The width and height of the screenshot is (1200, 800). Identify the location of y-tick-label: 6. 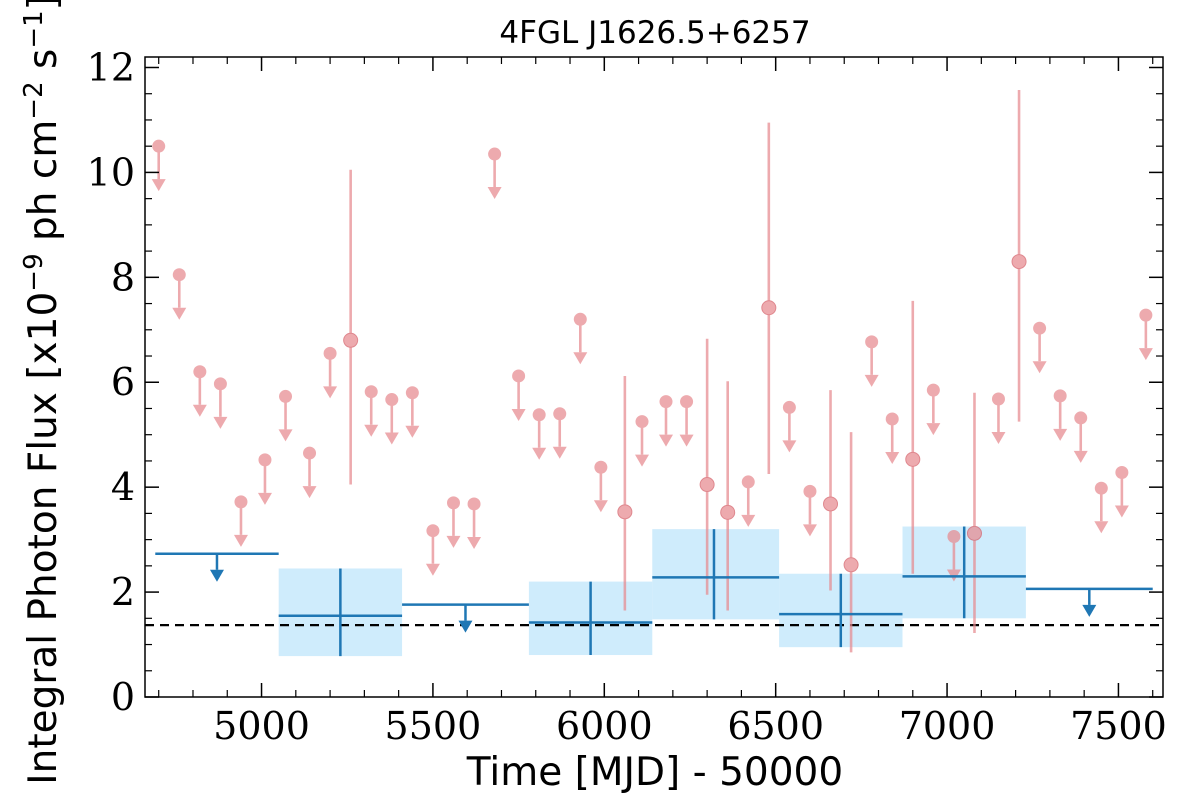
(123, 382).